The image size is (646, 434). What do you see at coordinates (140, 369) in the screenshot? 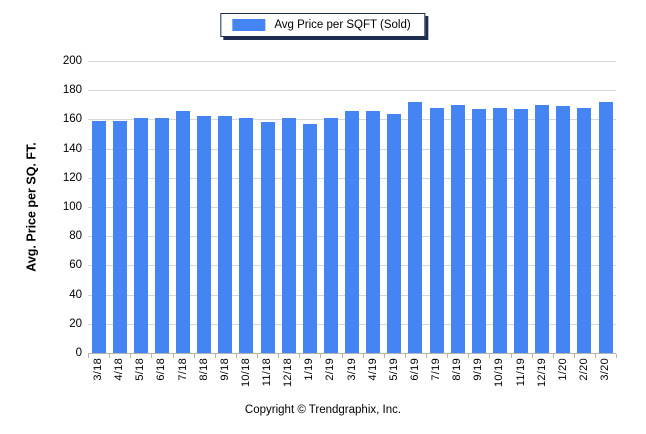
I see `x-axis-tick-label: 5/18` at bounding box center [140, 369].